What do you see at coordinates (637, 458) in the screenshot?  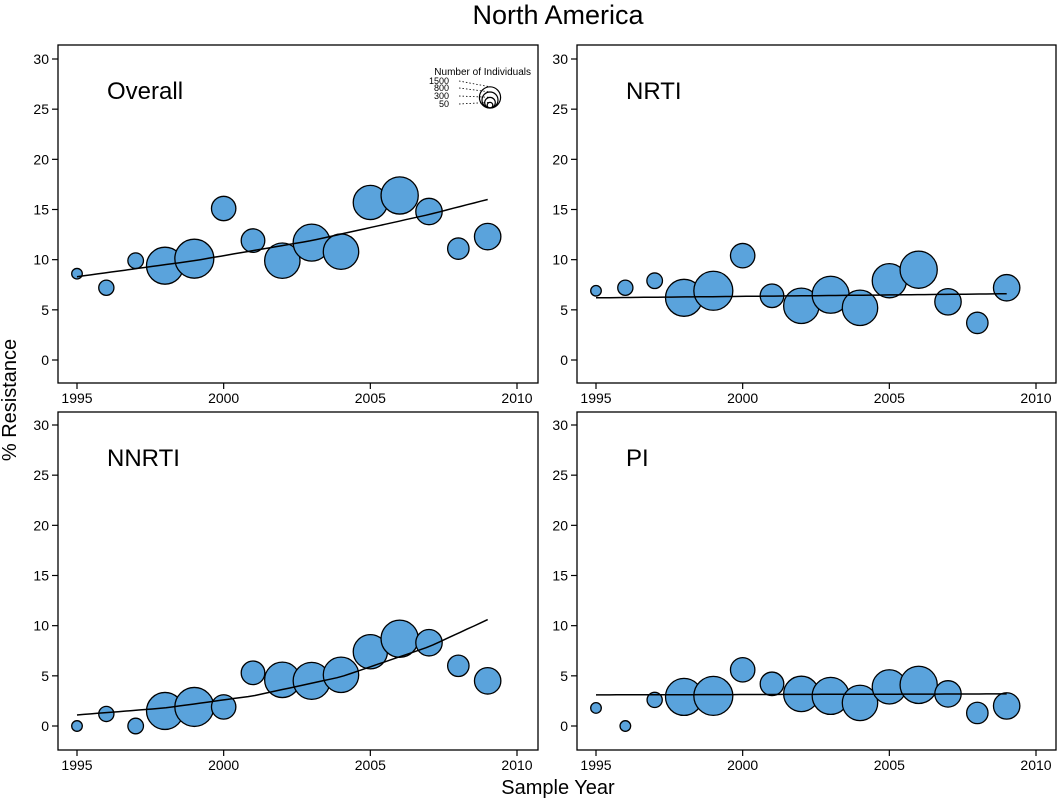 I see `panel-title: PI` at bounding box center [637, 458].